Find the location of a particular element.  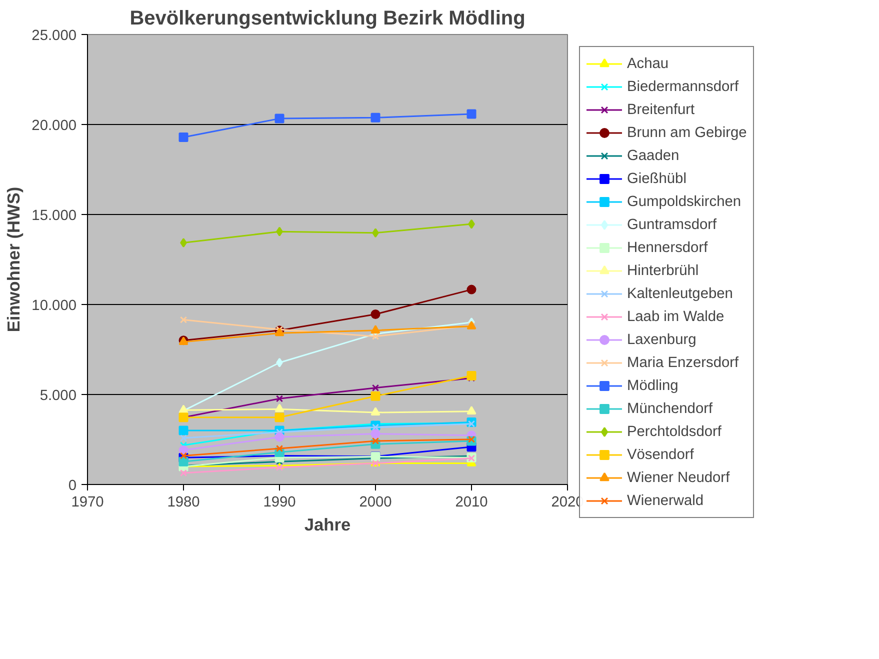

y-tick-label: 20.000 is located at coordinates (54, 126).